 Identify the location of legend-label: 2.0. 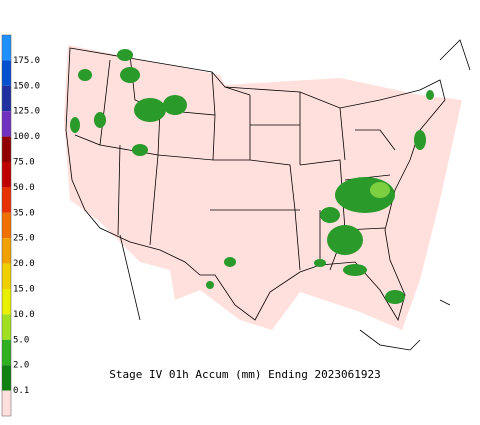
(21, 366).